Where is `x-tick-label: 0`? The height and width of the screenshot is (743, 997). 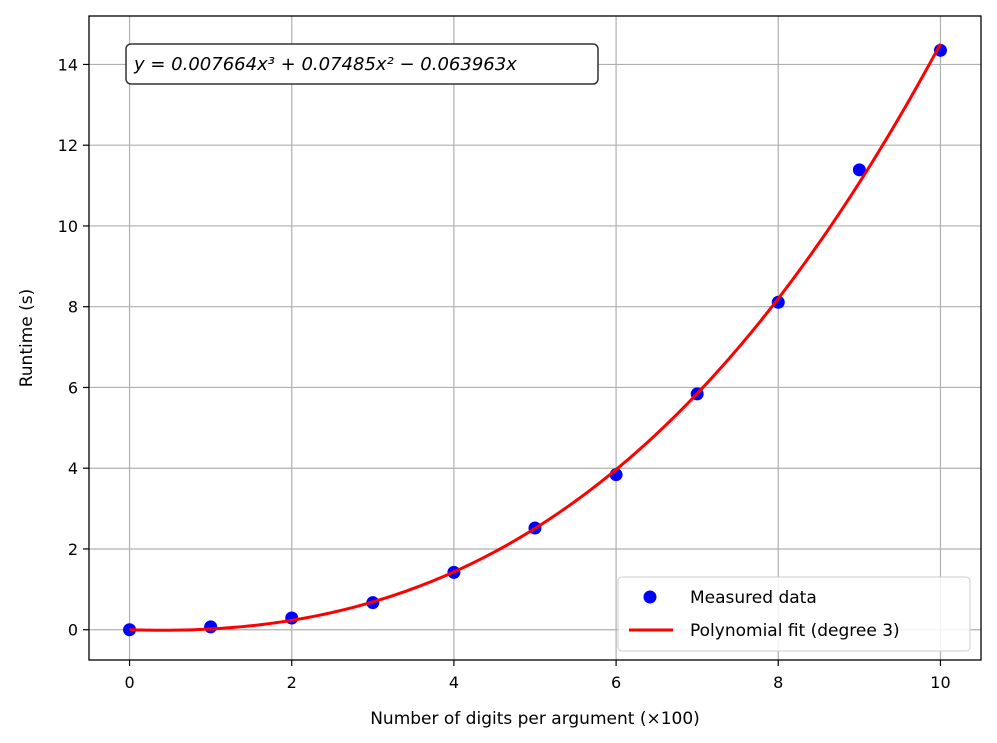
x-tick-label: 0 is located at coordinates (129, 682).